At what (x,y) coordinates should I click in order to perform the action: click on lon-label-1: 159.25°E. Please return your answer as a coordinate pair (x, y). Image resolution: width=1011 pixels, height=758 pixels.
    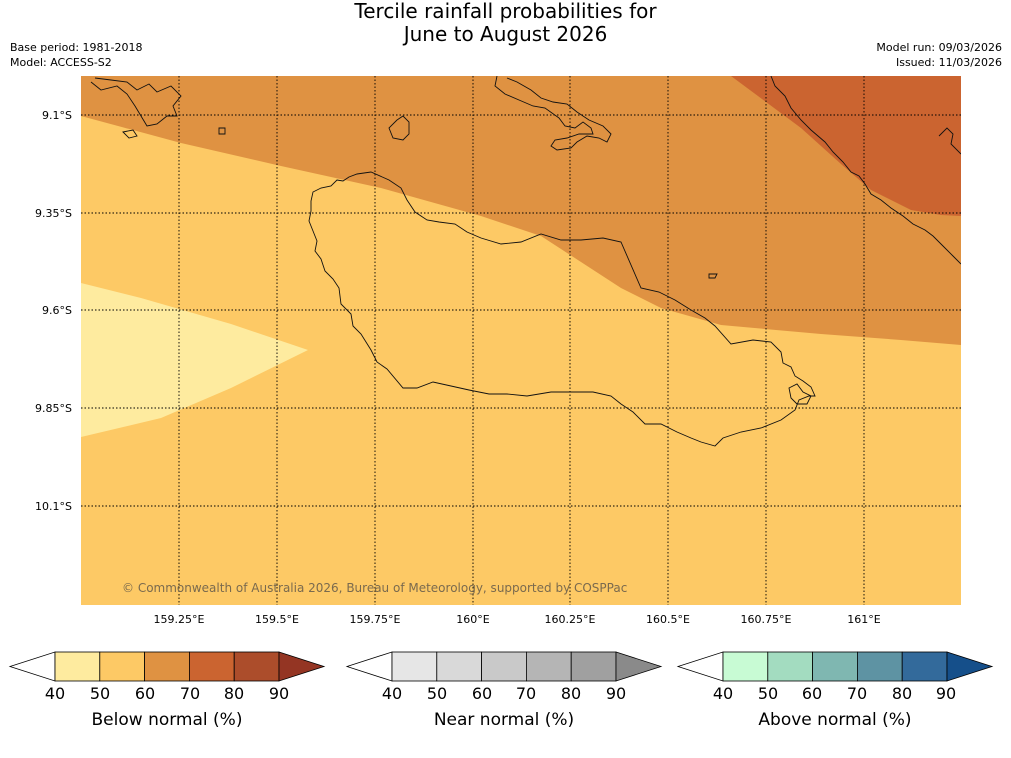
    Looking at the image, I should click on (179, 619).